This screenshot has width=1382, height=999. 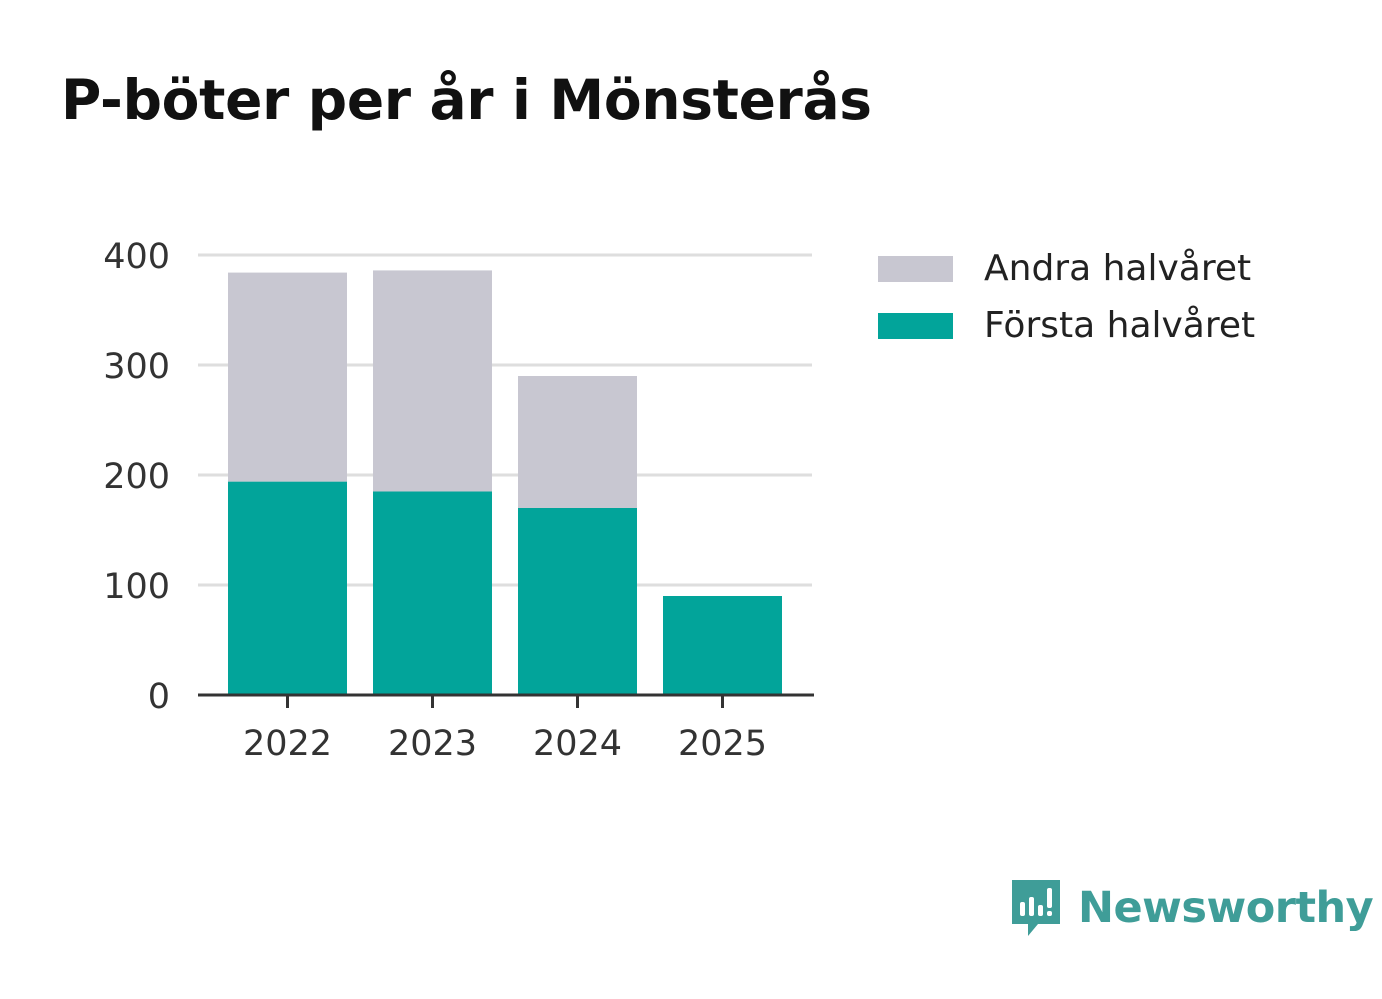 I want to click on brand-logo: Newsworthy, so click(x=1192, y=908).